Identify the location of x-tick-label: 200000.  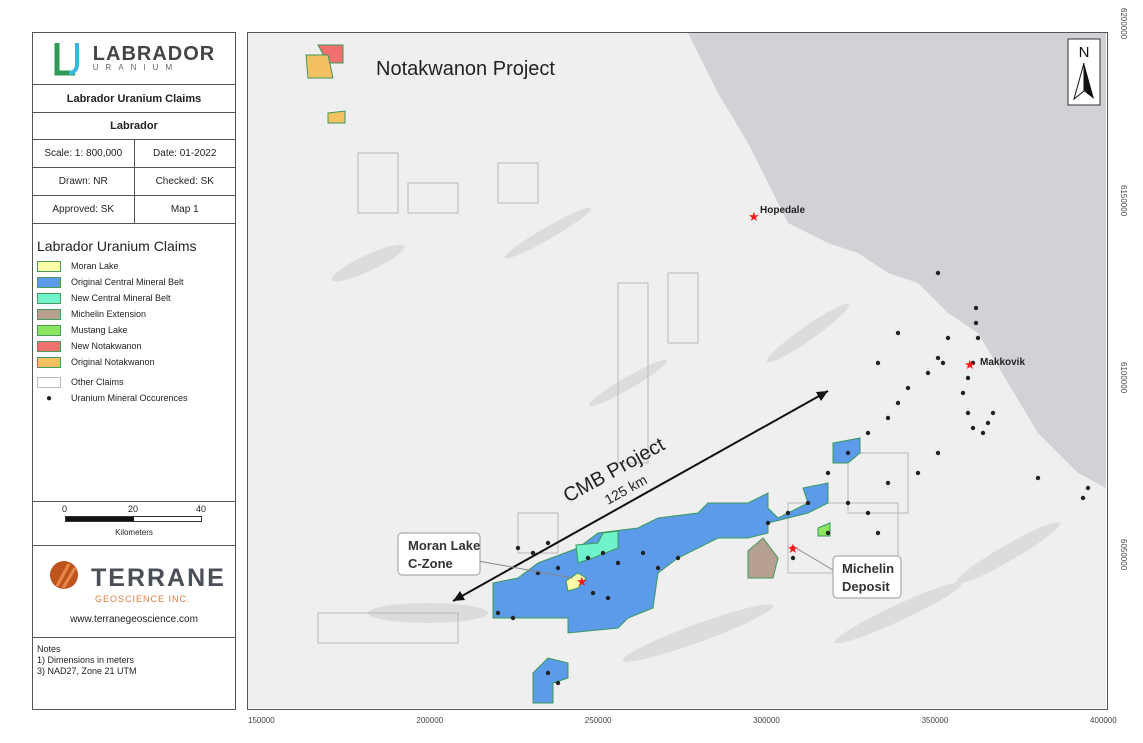
(430, 720).